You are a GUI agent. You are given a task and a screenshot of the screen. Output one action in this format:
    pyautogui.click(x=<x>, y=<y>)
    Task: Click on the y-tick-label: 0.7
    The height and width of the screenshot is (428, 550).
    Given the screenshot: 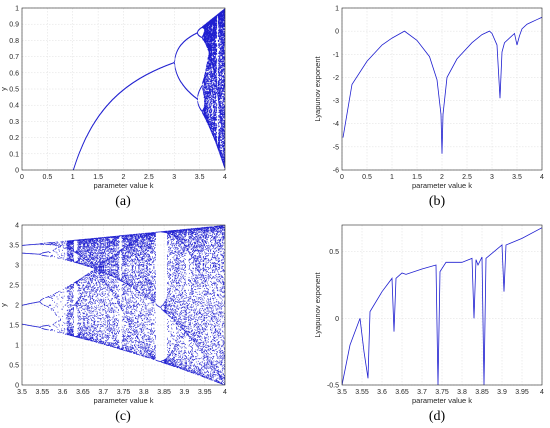 What is the action you would take?
    pyautogui.click(x=14, y=57)
    